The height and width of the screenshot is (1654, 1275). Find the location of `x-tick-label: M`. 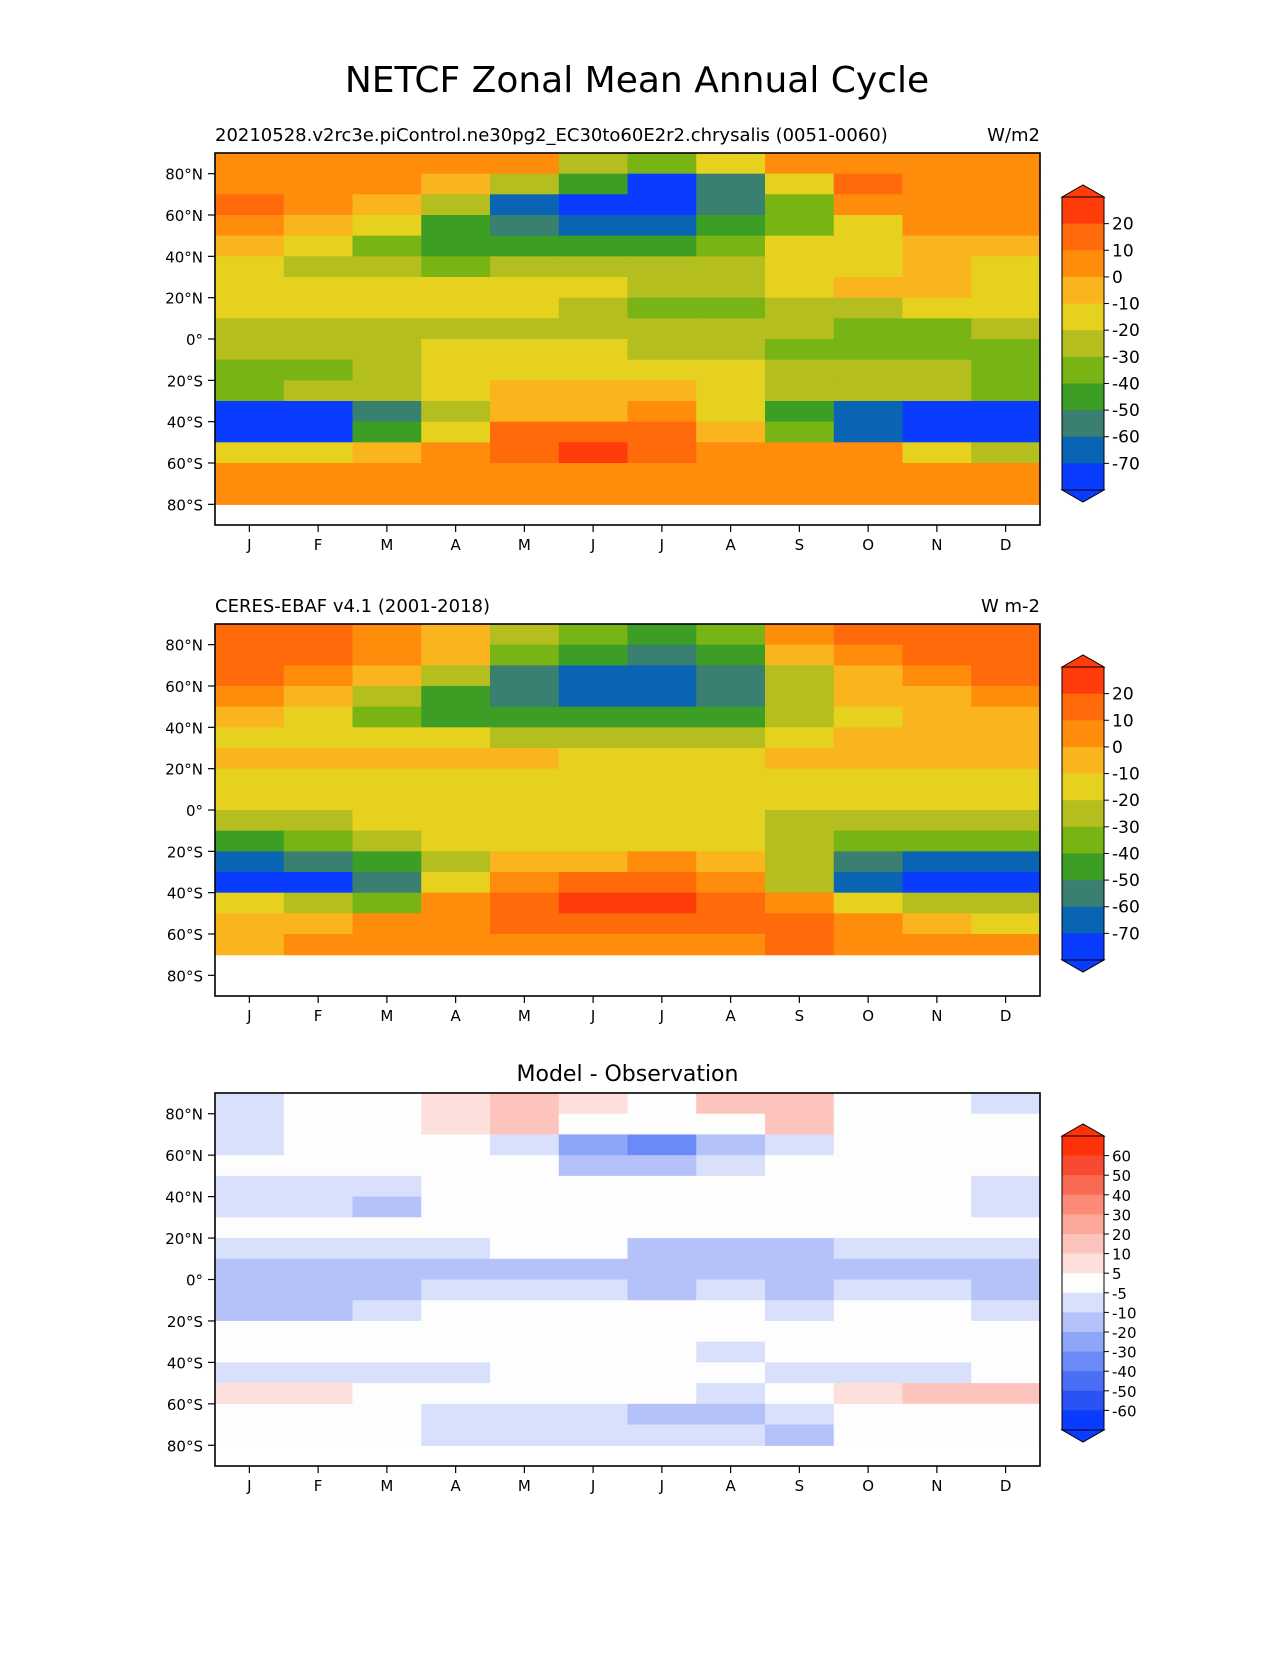

x-tick-label: M is located at coordinates (386, 545).